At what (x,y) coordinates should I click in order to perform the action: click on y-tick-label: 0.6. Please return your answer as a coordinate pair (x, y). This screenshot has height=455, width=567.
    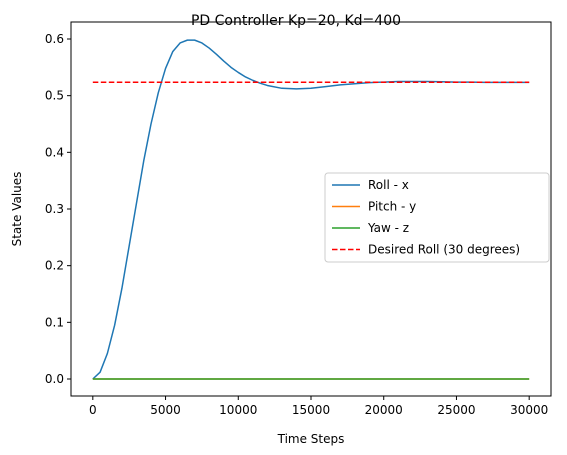
    Looking at the image, I should click on (54, 39).